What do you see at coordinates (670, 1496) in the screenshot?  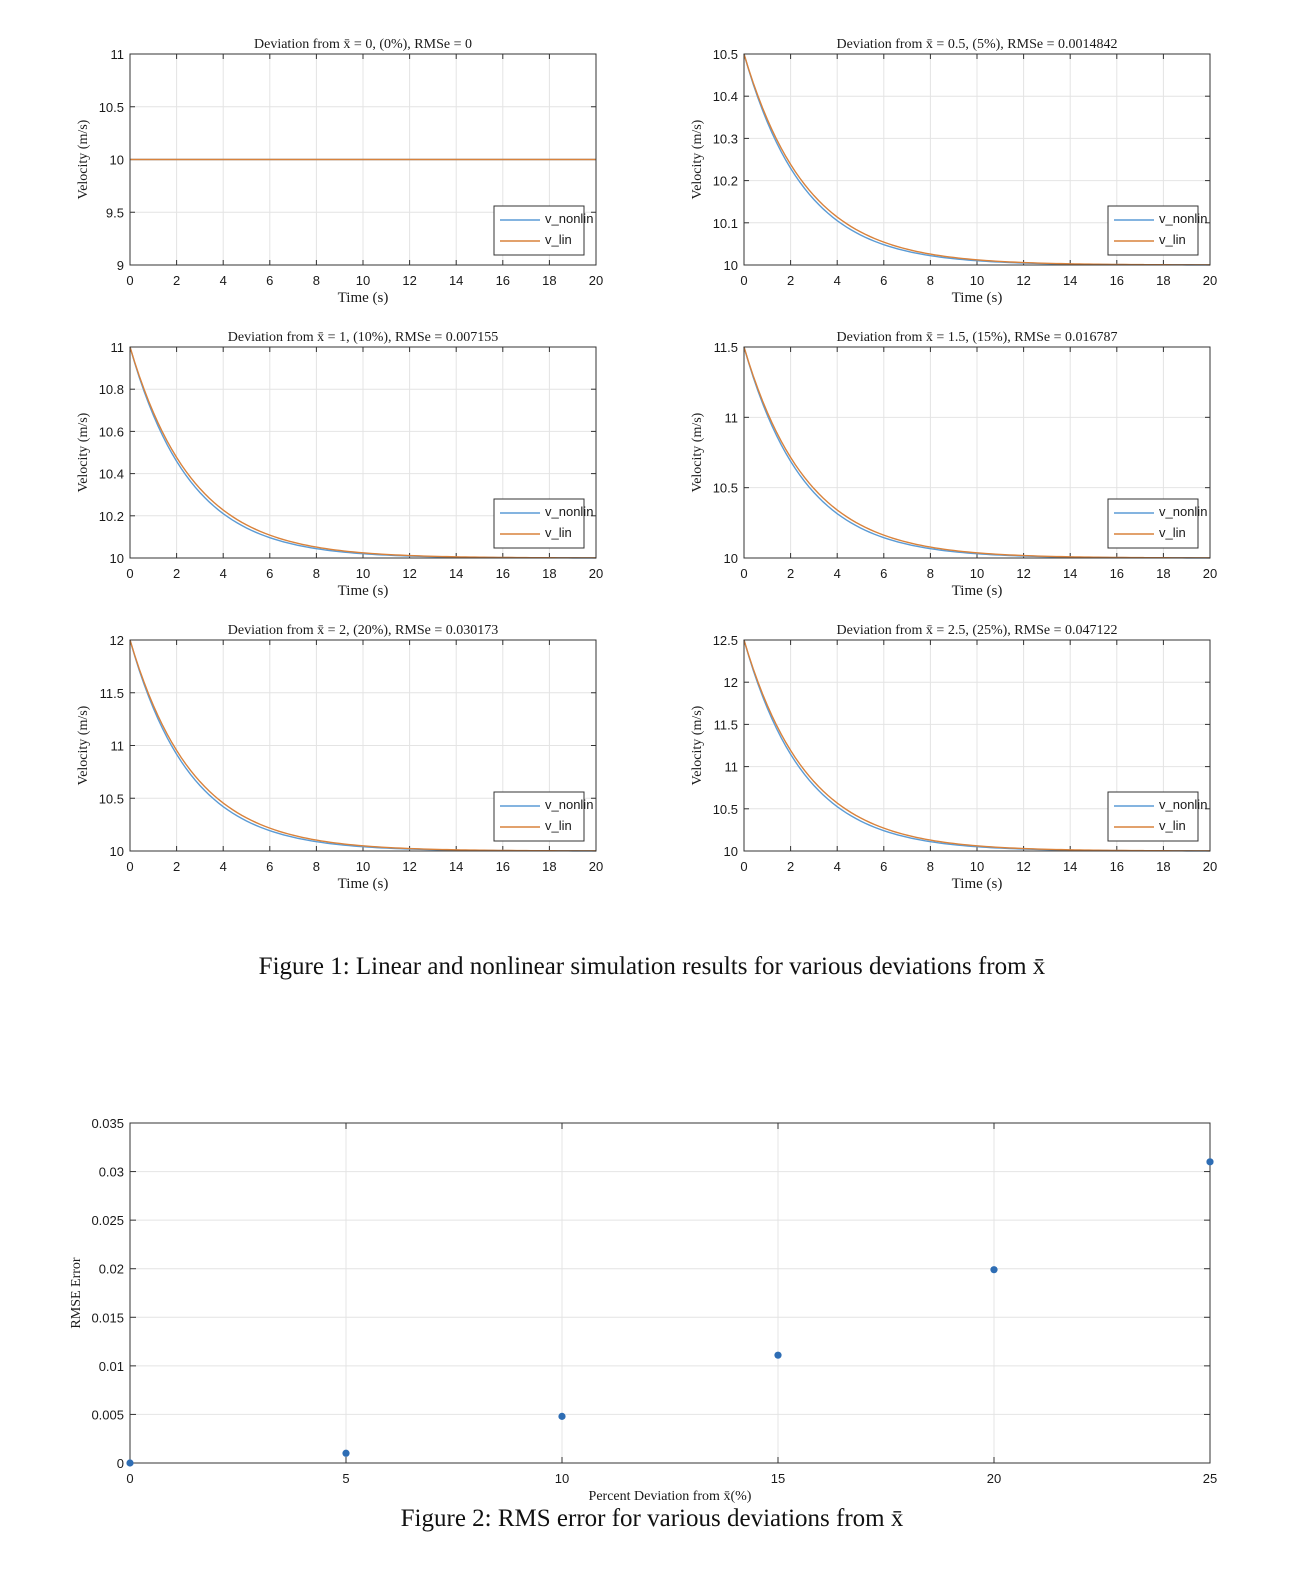 I see `x-axis-label: Percent Deviation from x̄(%)` at bounding box center [670, 1496].